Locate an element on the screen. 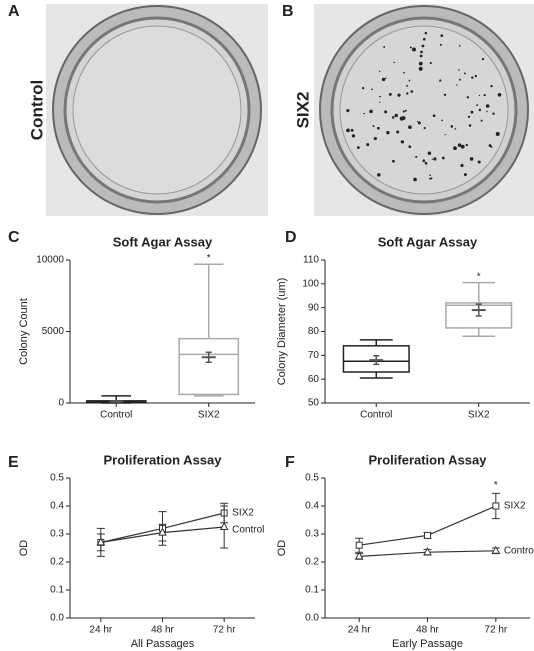 The image size is (534, 651). panel-letter: D is located at coordinates (291, 237).